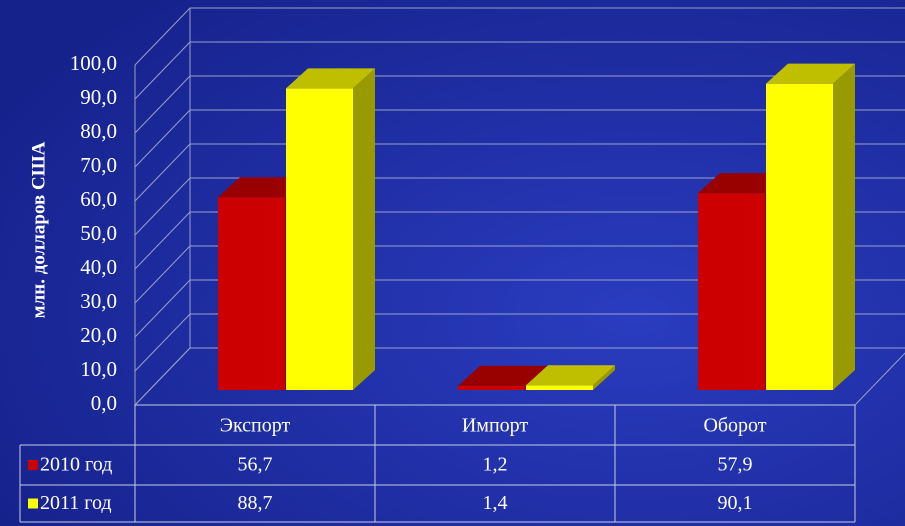  I want to click on table-value: 90,1, so click(735, 503).